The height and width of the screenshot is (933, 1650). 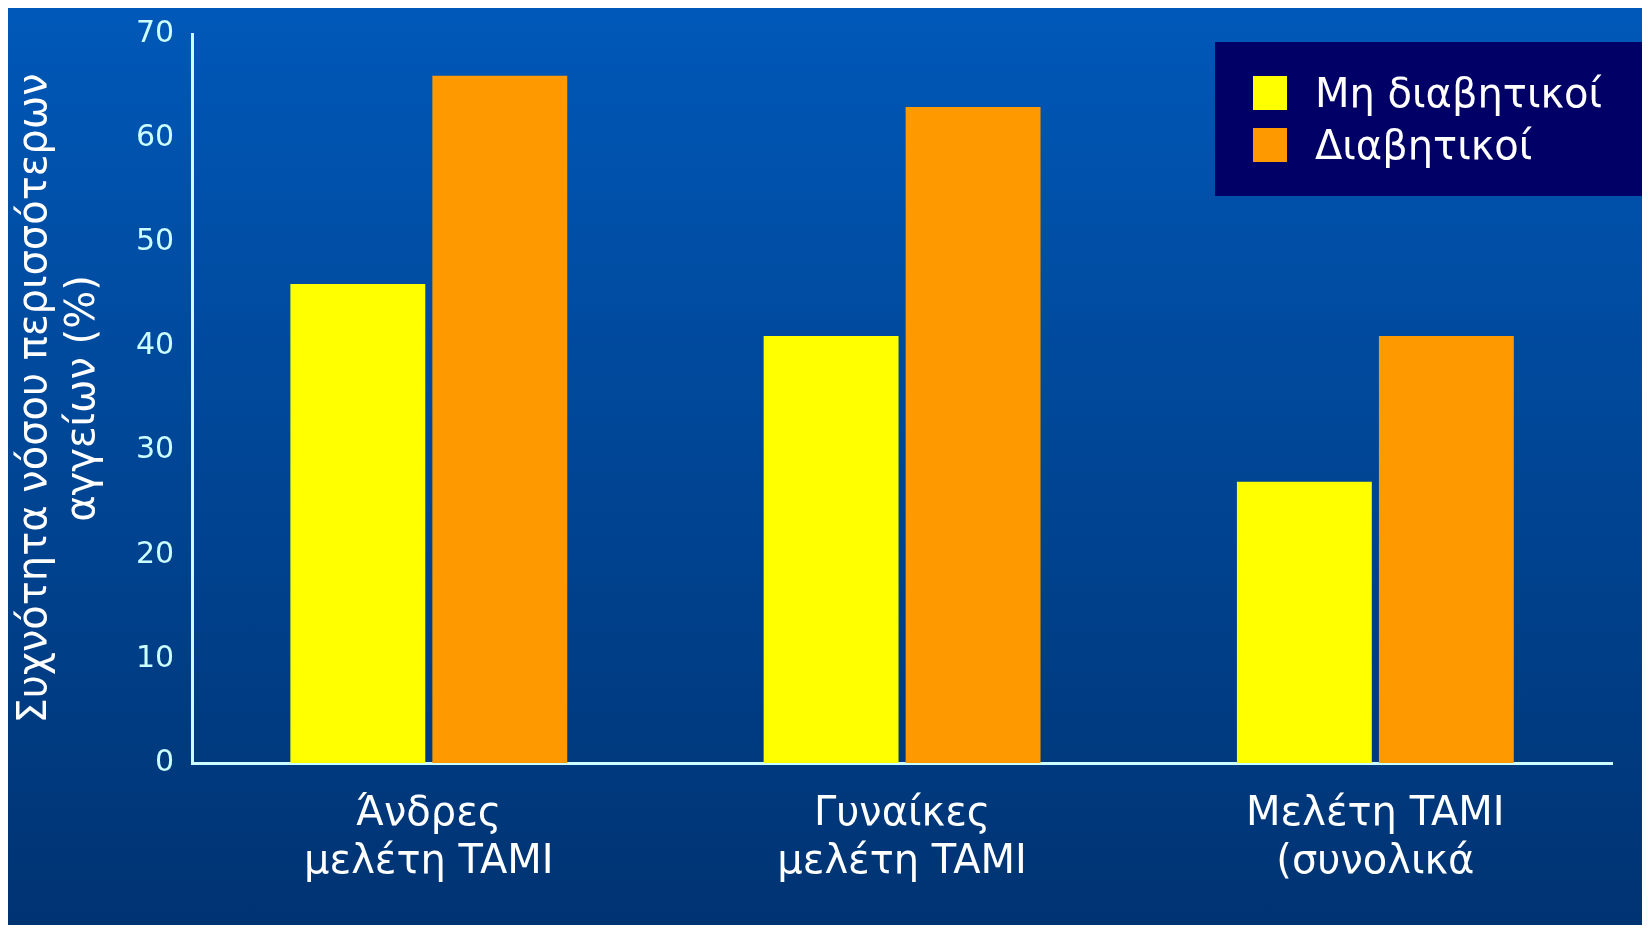 What do you see at coordinates (155, 31) in the screenshot?
I see `y-tick-label: 70` at bounding box center [155, 31].